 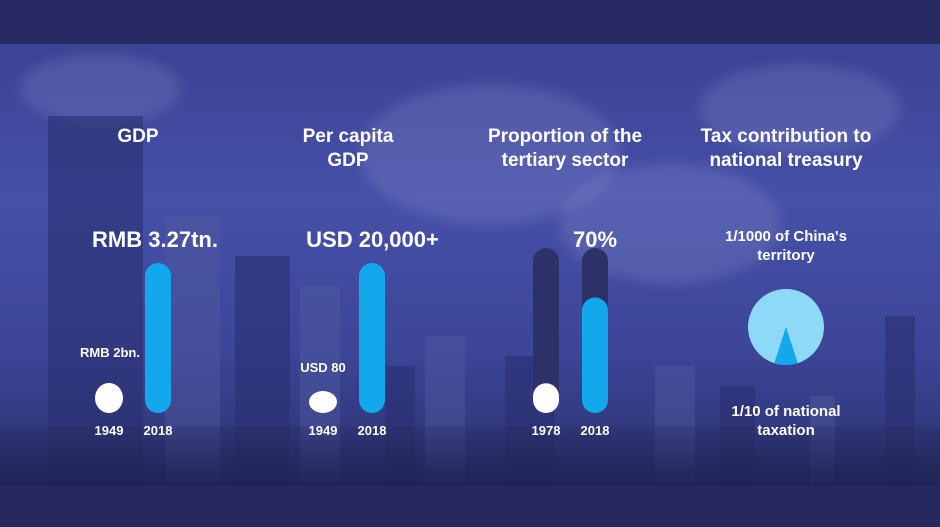 I want to click on gdp-2018-value-label: RMB 3.27tn., so click(x=155, y=239).